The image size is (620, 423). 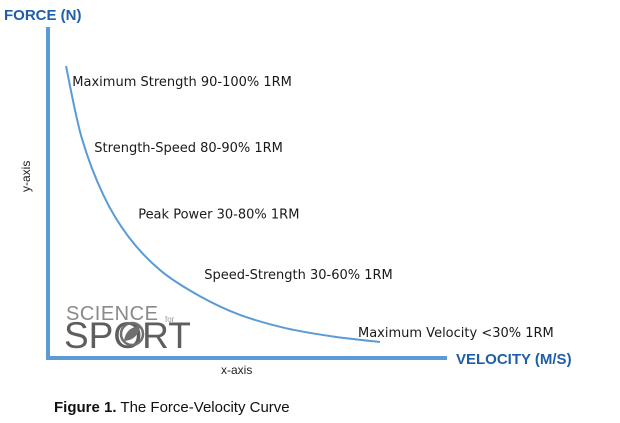 I want to click on figure-caption-label: Figure 1., so click(x=85, y=407).